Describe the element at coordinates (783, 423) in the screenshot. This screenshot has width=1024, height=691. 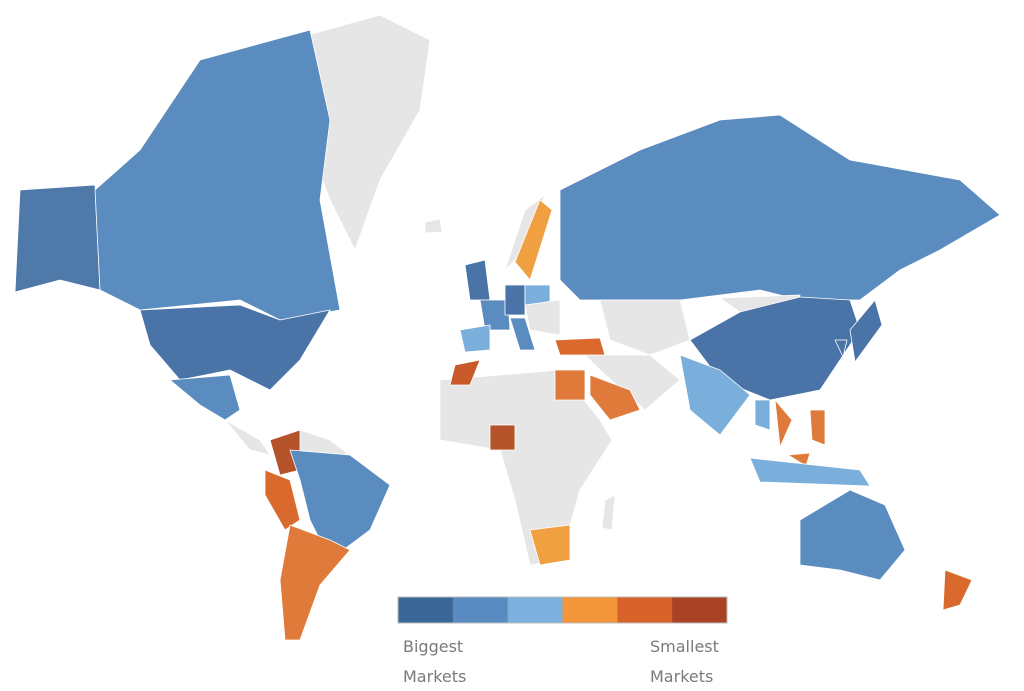
I see `vietnam` at that location.